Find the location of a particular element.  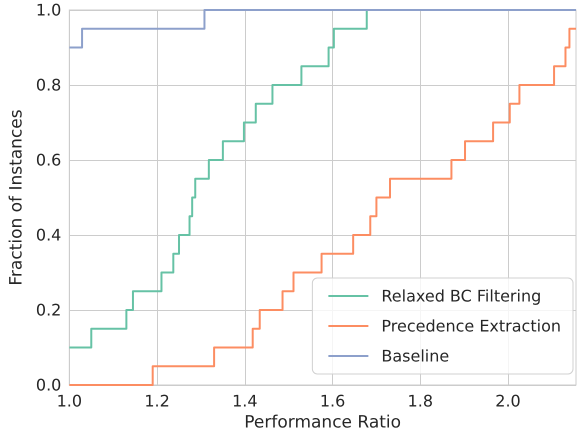

x-tick-label: 1.8 is located at coordinates (420, 401).